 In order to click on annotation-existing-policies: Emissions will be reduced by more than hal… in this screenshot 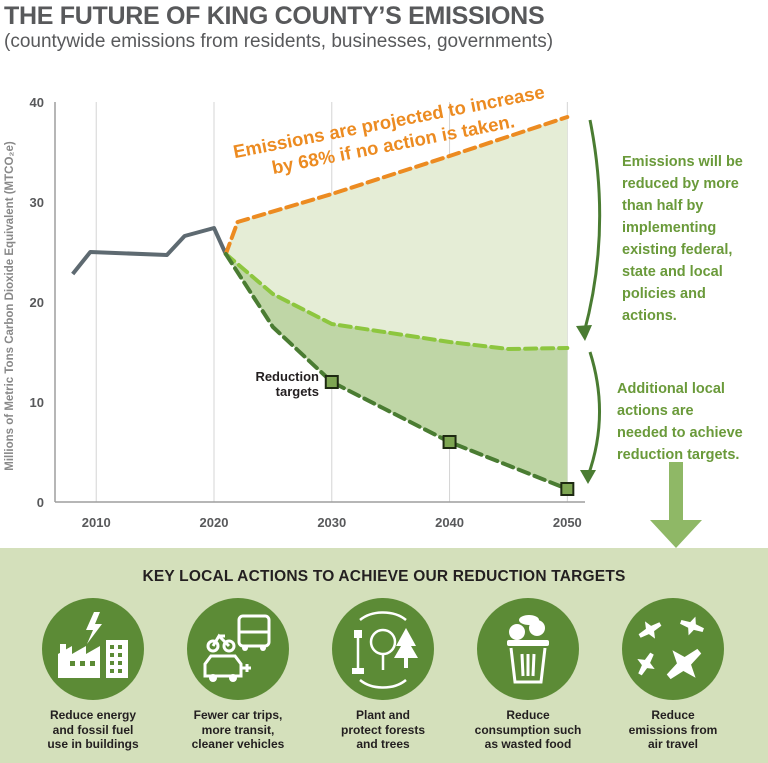, I will do `click(682, 239)`.